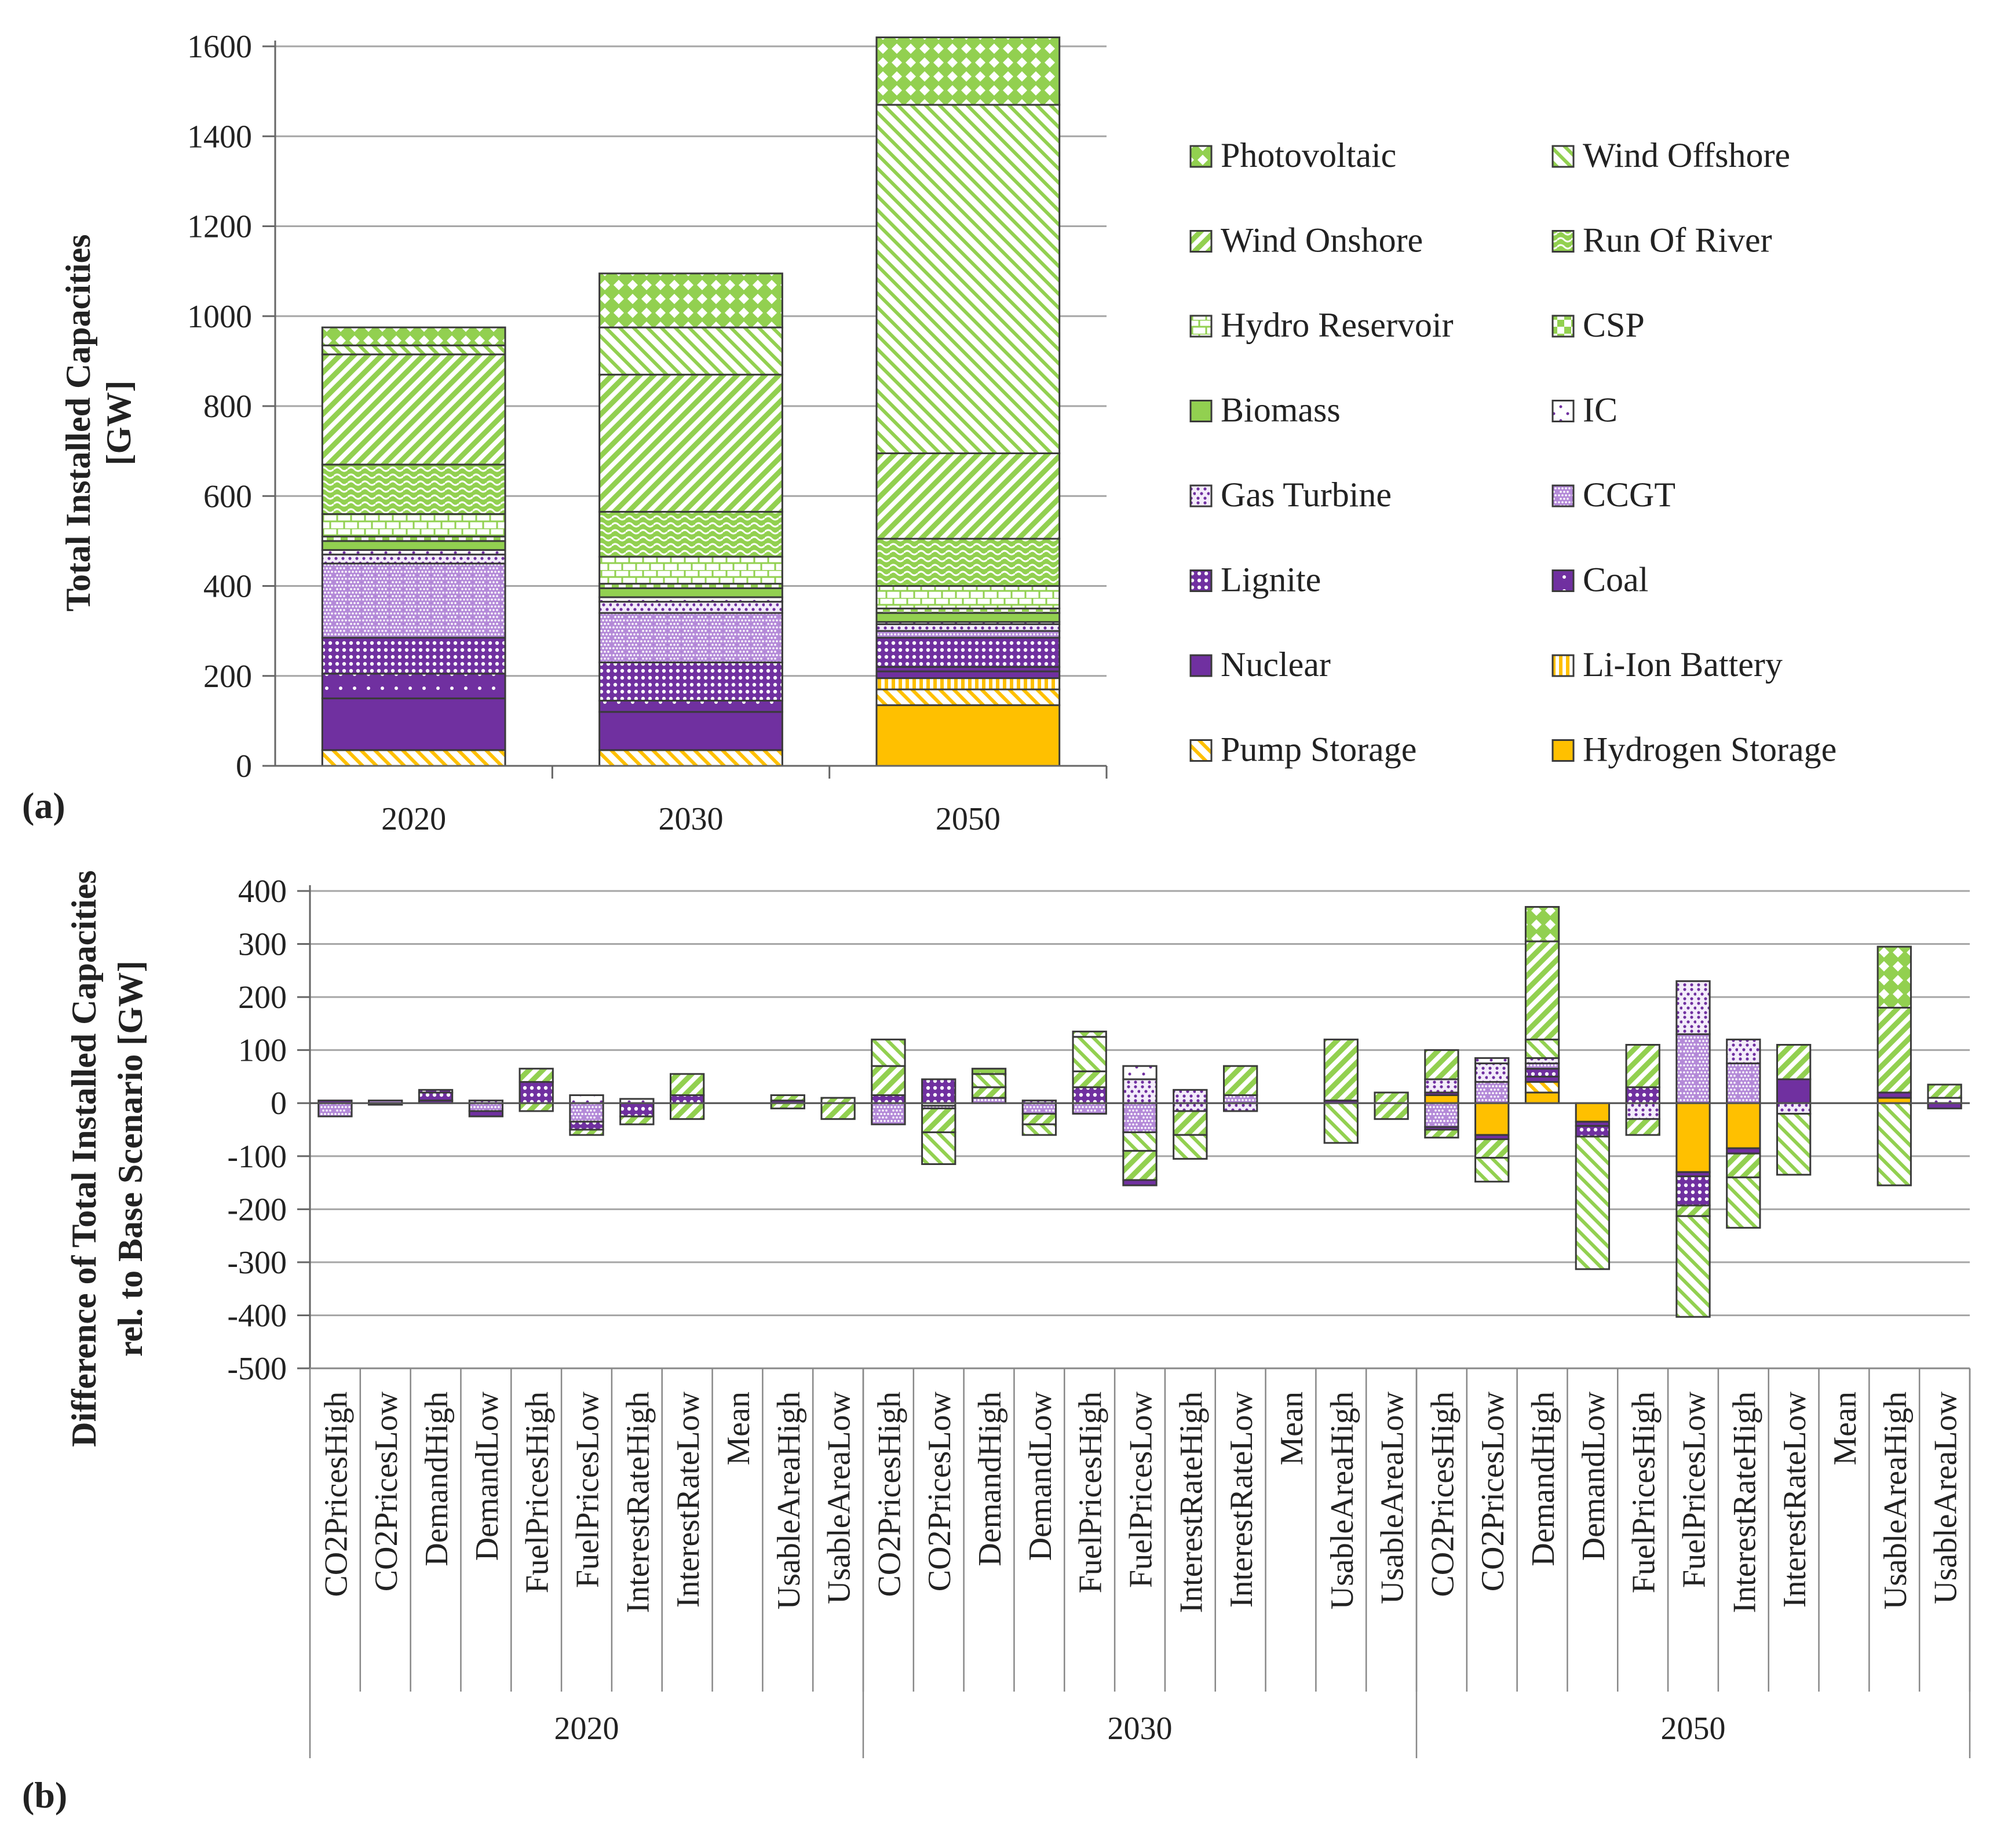 This screenshot has width=2008, height=1848. What do you see at coordinates (1141, 1489) in the screenshot?
I see `x-tick-label-fuelpriceslow-2030: FuelPricesLow` at bounding box center [1141, 1489].